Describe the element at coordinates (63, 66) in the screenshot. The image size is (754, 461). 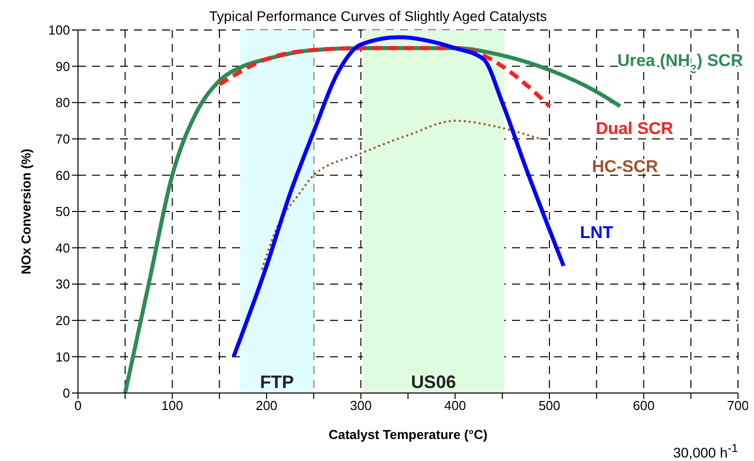
I see `y-tick-label: 90` at that location.